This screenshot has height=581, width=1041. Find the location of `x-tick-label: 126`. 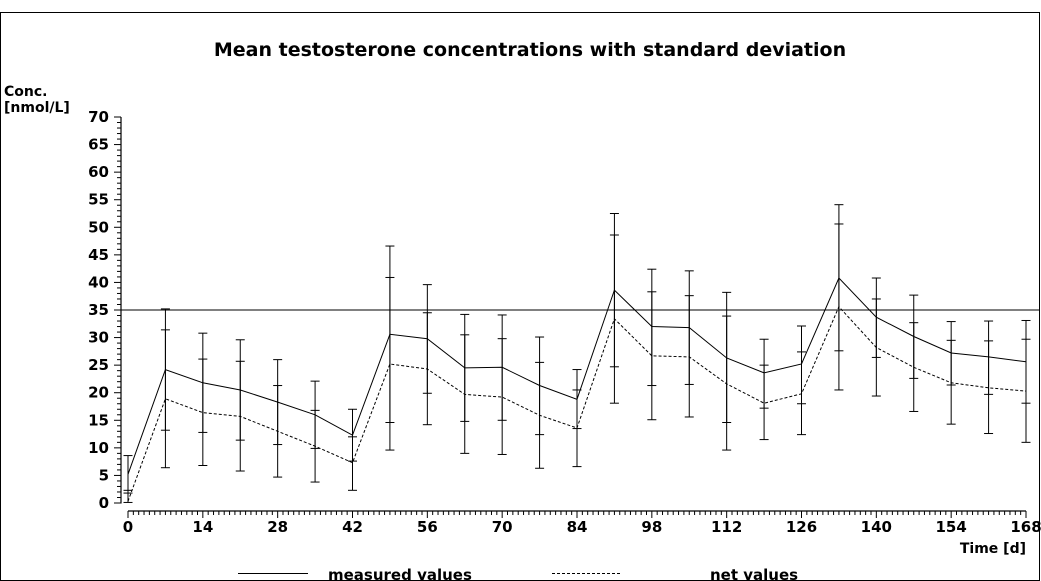

x-tick-label: 126 is located at coordinates (801, 527).